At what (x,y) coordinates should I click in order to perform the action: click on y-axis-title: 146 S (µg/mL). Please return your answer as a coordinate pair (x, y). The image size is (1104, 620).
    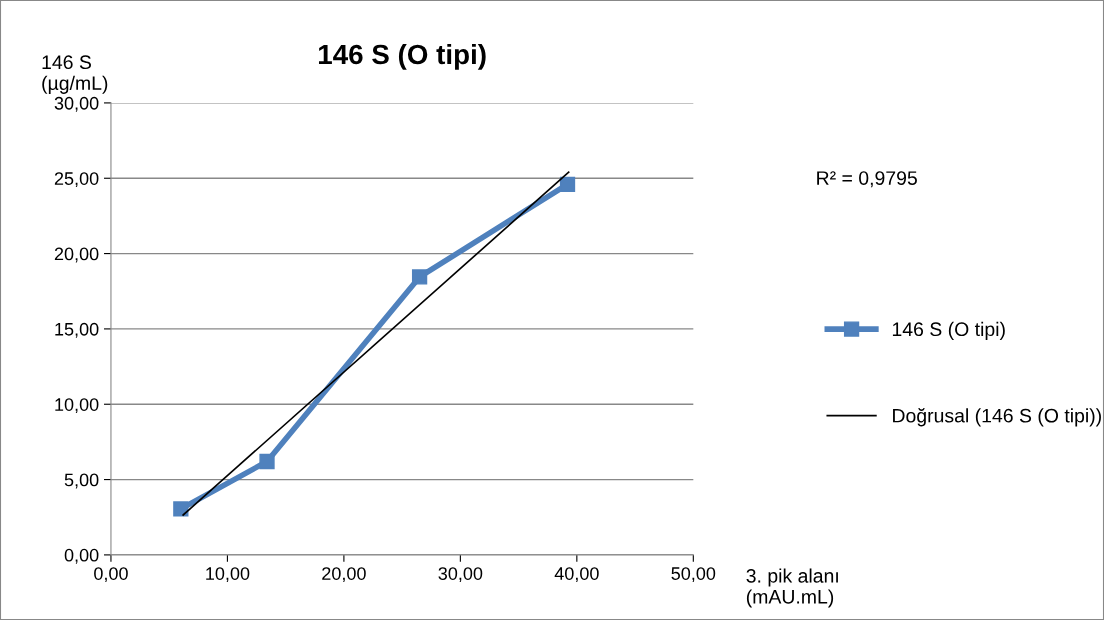
    Looking at the image, I should click on (75, 74).